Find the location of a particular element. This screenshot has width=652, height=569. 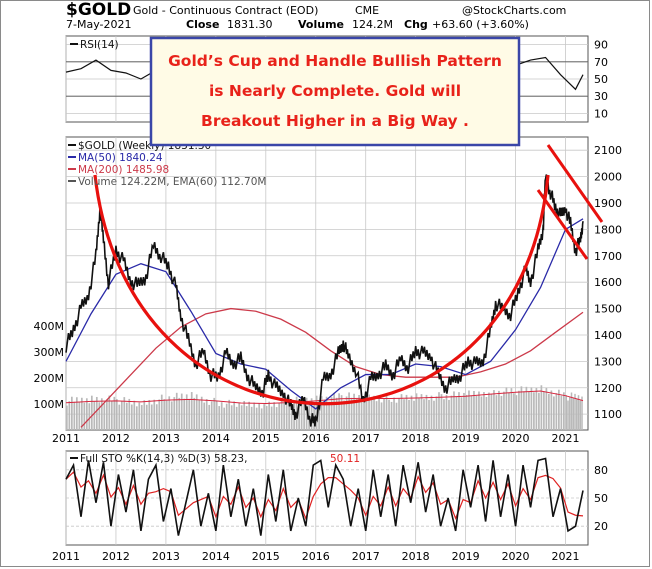

x-tick-label: 2021 is located at coordinates (566, 438).